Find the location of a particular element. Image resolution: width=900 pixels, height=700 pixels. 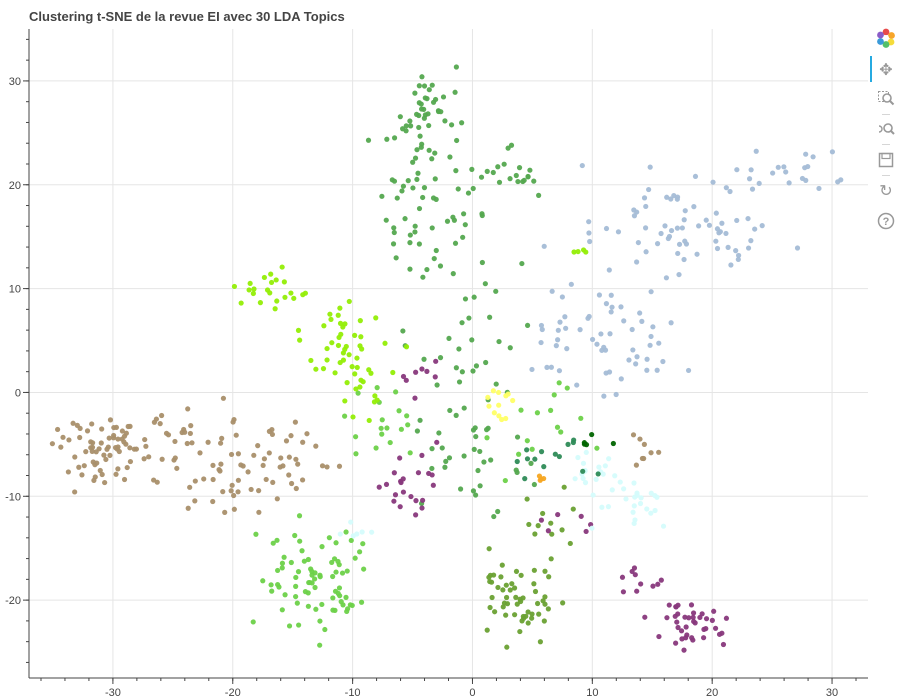

save-icon is located at coordinates (886, 160).